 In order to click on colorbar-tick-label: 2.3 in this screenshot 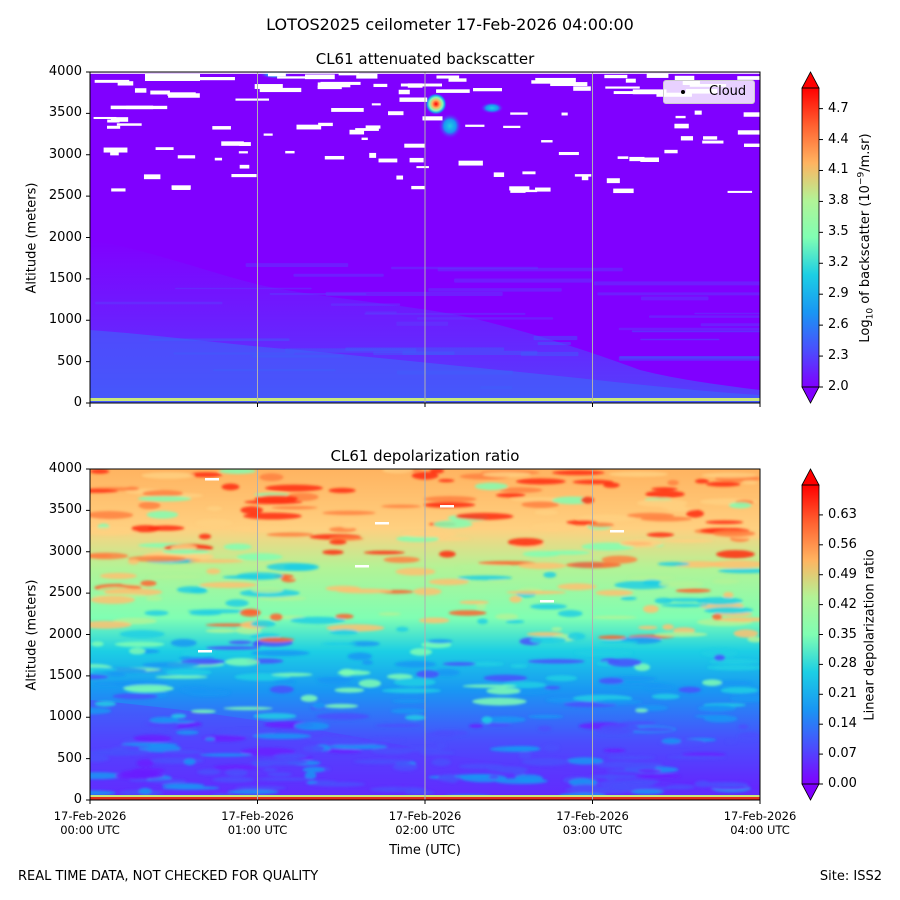, I will do `click(838, 356)`.